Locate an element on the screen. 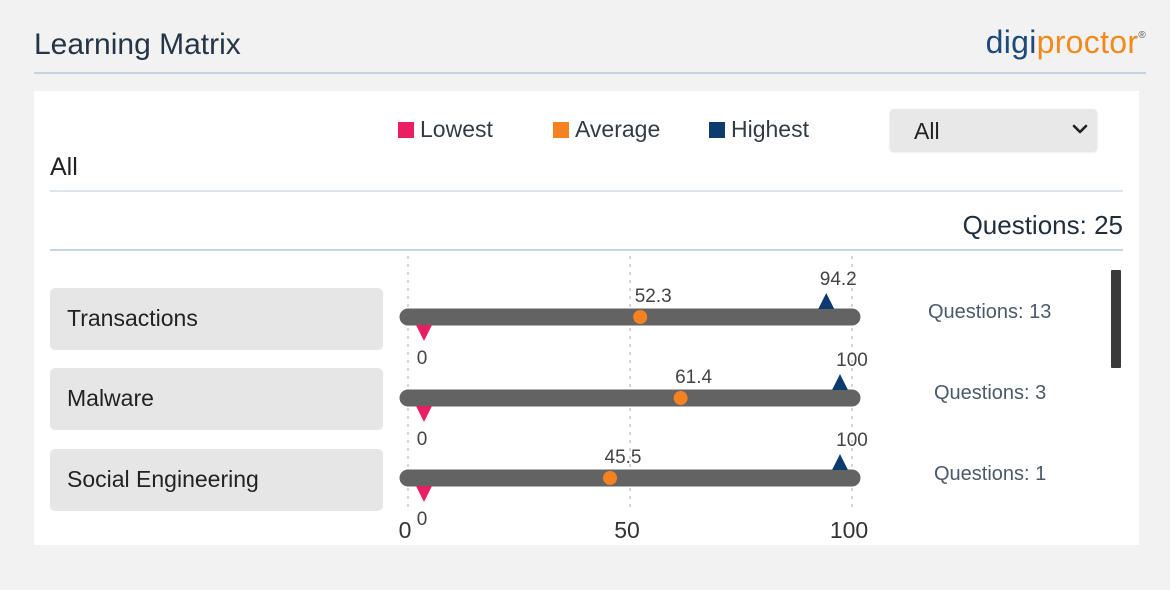 Image resolution: width=1170 pixels, height=590 pixels. legend-average: Average is located at coordinates (606, 129).